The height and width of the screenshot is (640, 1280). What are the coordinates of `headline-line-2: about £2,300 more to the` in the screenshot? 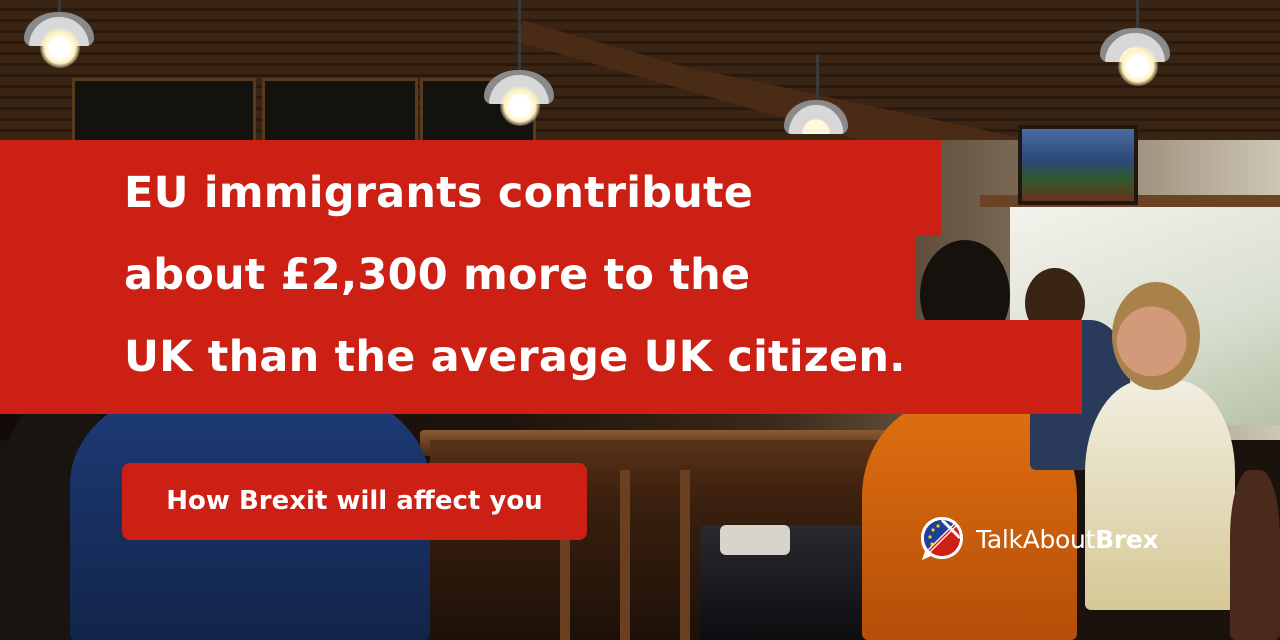 It's located at (437, 275).